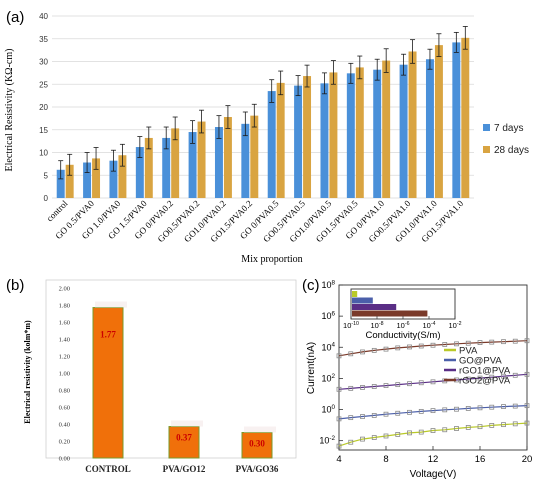 This screenshot has width=550, height=483. Describe the element at coordinates (64, 442) in the screenshot. I see `y-tick-label: 0.20` at that location.